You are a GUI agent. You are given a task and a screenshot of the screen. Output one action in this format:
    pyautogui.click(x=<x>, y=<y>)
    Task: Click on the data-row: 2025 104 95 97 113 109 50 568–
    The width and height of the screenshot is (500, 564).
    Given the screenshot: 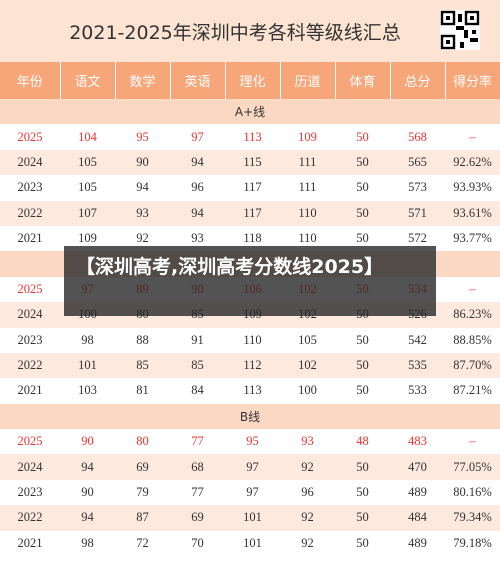 What is the action you would take?
    pyautogui.click(x=250, y=137)
    